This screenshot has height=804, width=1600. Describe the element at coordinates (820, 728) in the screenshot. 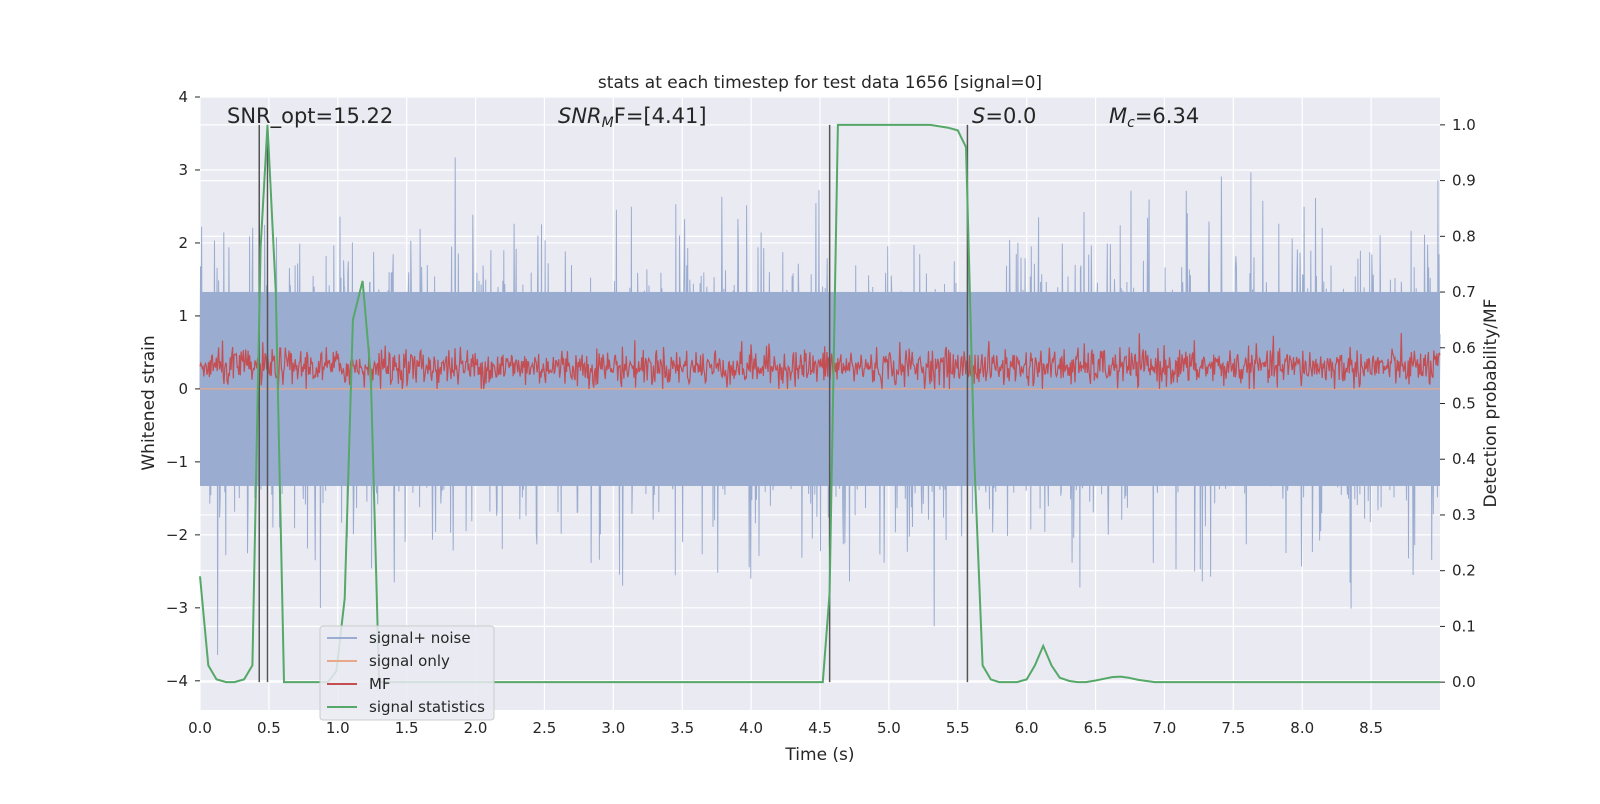

I see `x-tick-label: 4.5` at that location.